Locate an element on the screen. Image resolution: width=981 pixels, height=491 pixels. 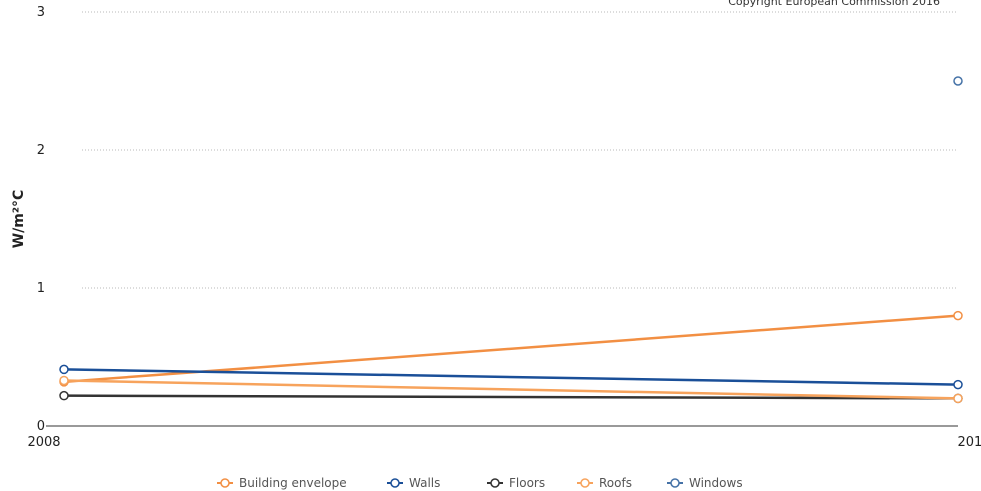
legend-item: Building envelope is located at coordinates (282, 483).